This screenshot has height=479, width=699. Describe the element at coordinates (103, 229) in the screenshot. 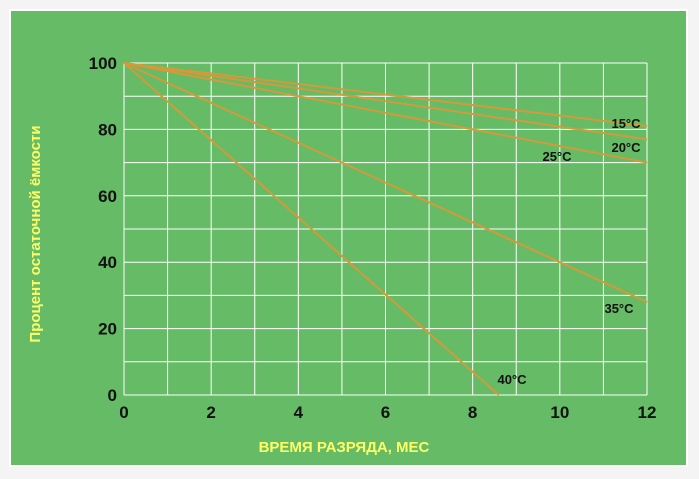

I see `y-axis-ticks: 0 20 40 60 80 100` at that location.